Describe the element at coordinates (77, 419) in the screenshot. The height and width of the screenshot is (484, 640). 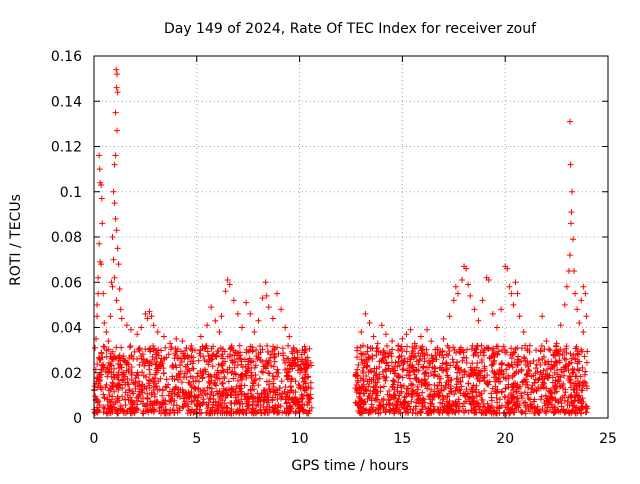
I see `y-tick-label: 0` at that location.